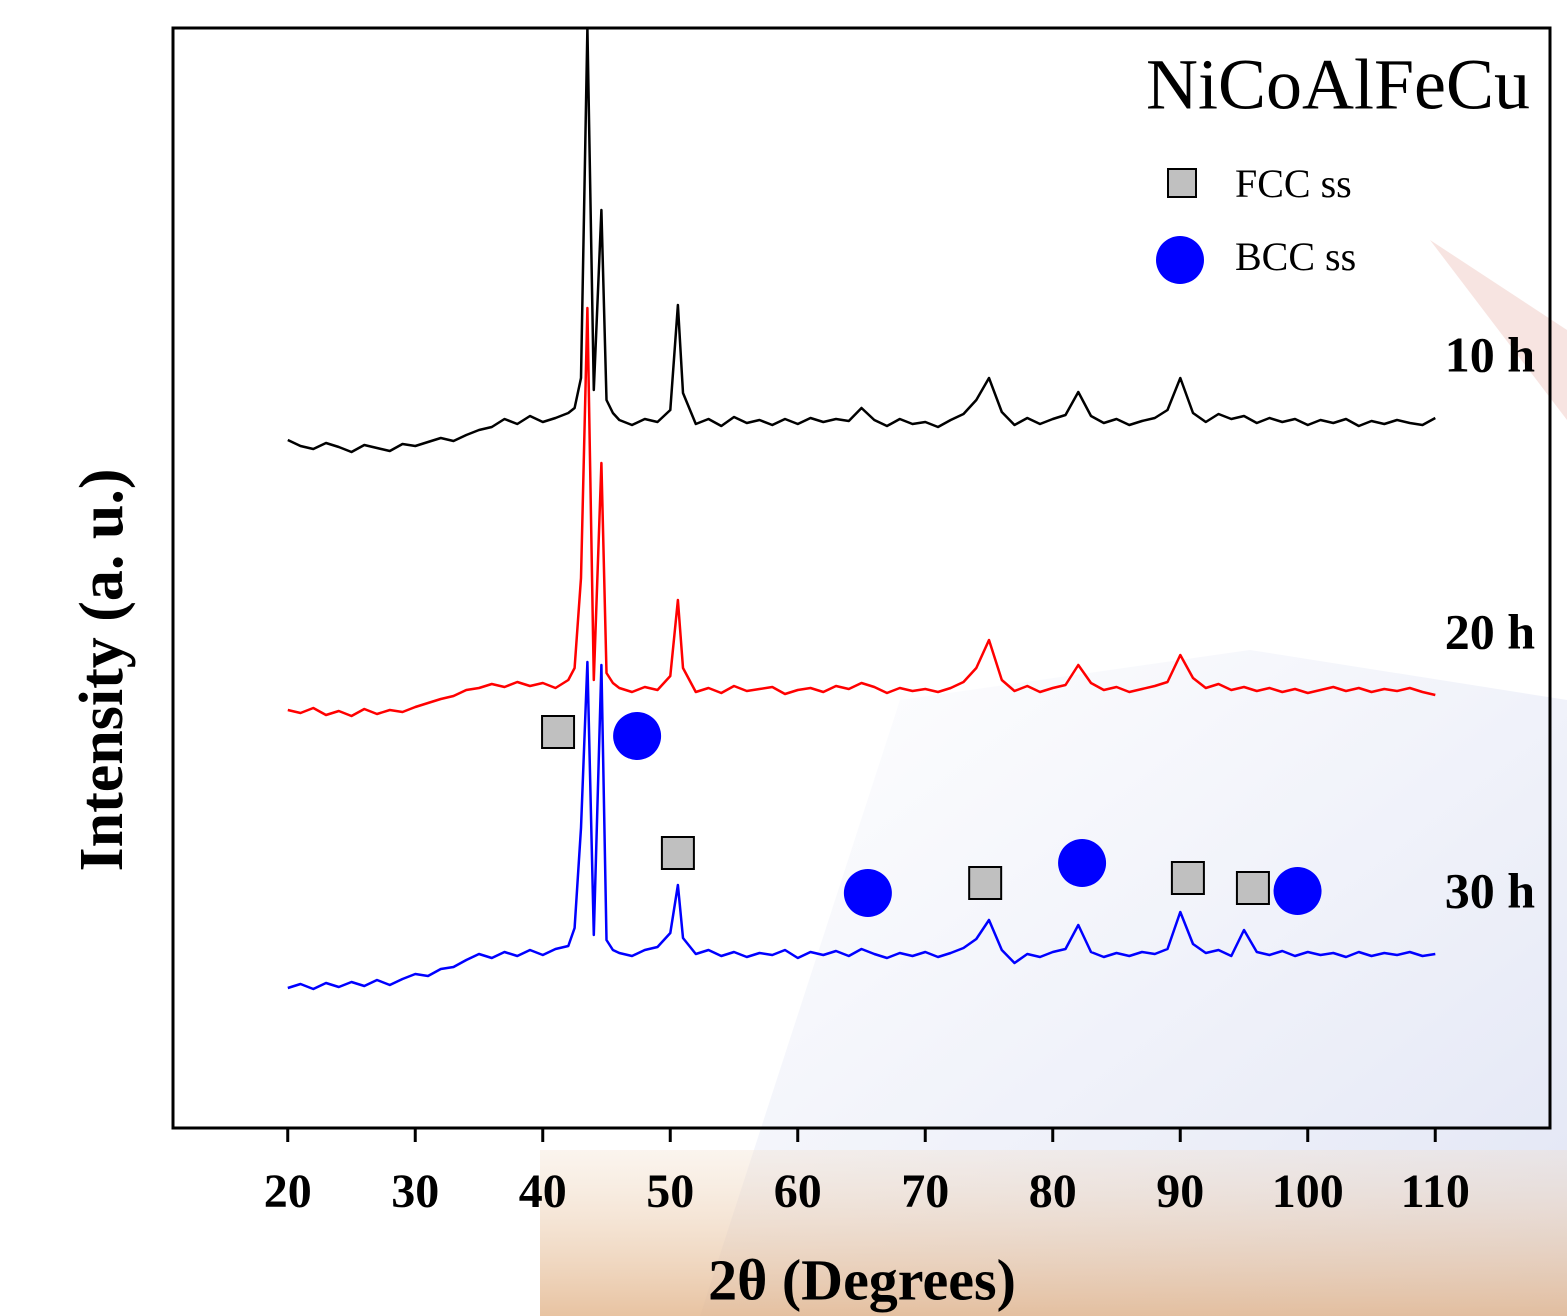 The width and height of the screenshot is (1567, 1316). I want to click on x-tick-label: 20, so click(288, 1191).